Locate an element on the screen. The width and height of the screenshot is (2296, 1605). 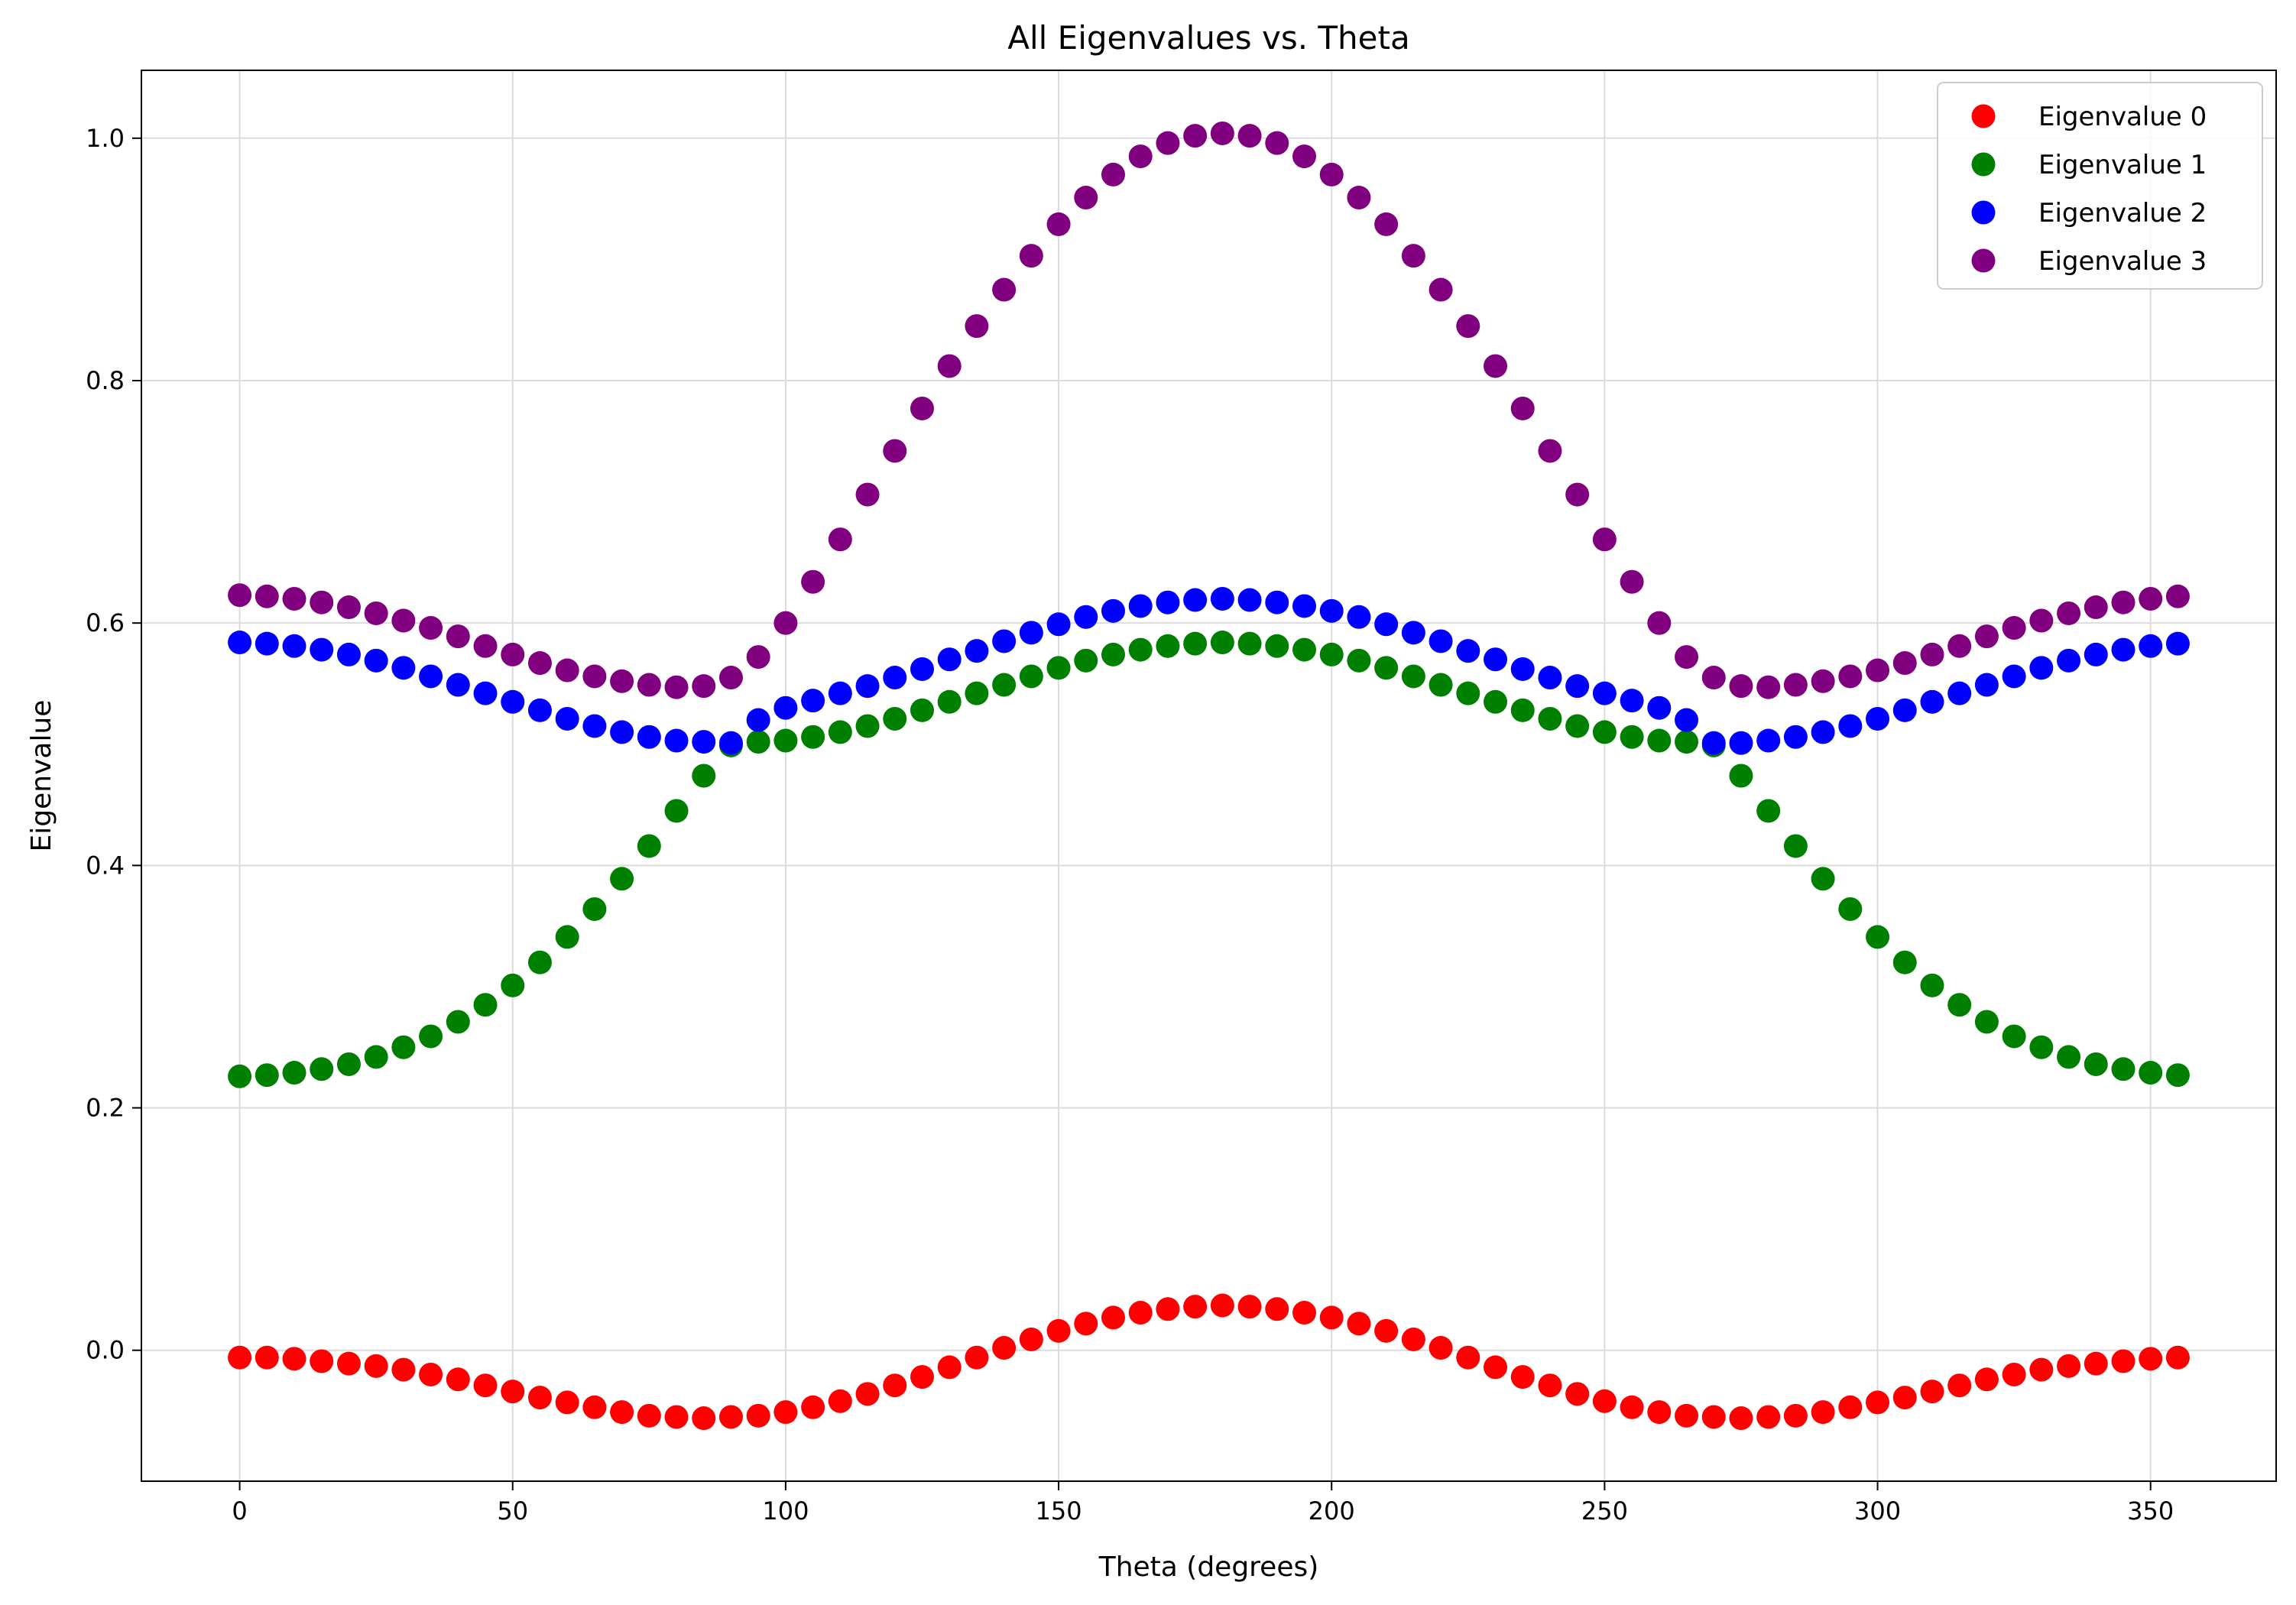
x-tick-label: 250 is located at coordinates (1605, 1511).